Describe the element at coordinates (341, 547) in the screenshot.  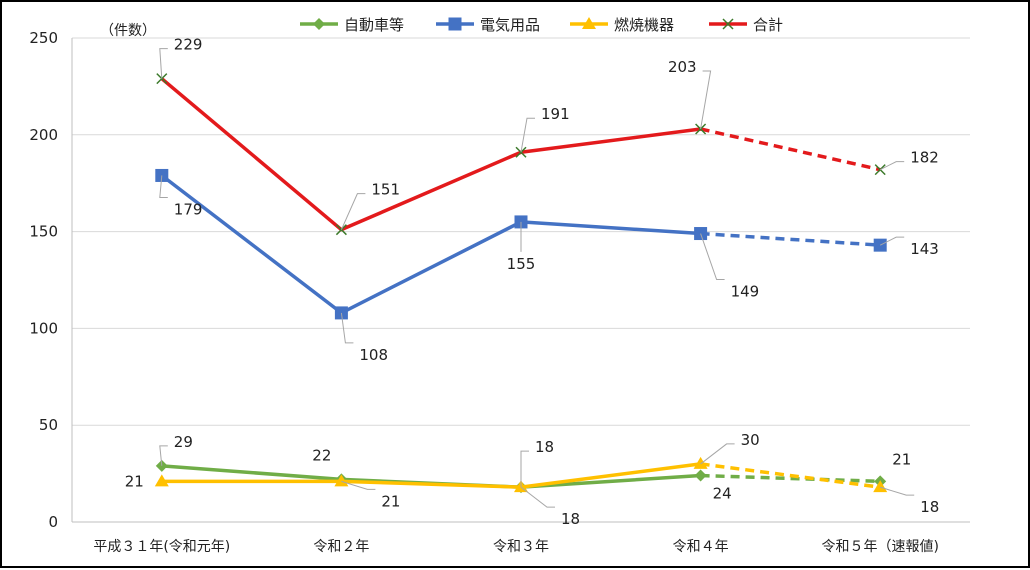
I see `x-tick-label: 令和２年` at that location.